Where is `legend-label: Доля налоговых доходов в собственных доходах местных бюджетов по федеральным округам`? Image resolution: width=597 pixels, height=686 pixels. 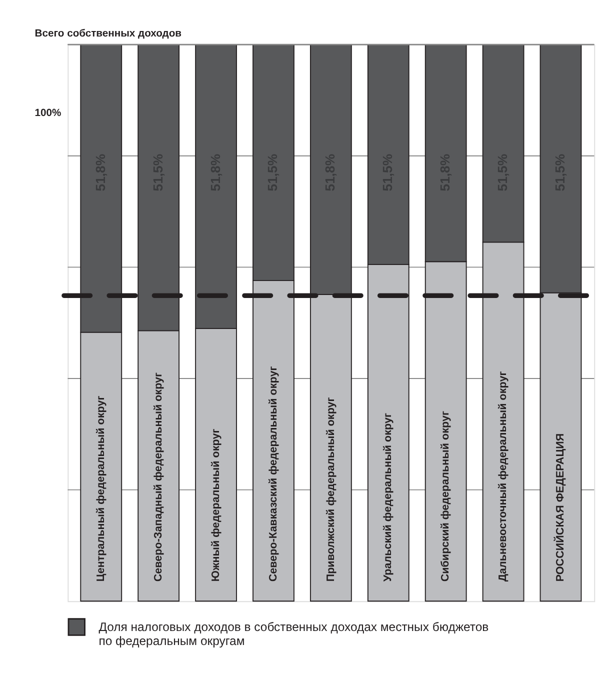 legend-label: Доля налоговых доходов в собственных доходах местных бюджетов по федеральным округам is located at coordinates (293, 634).